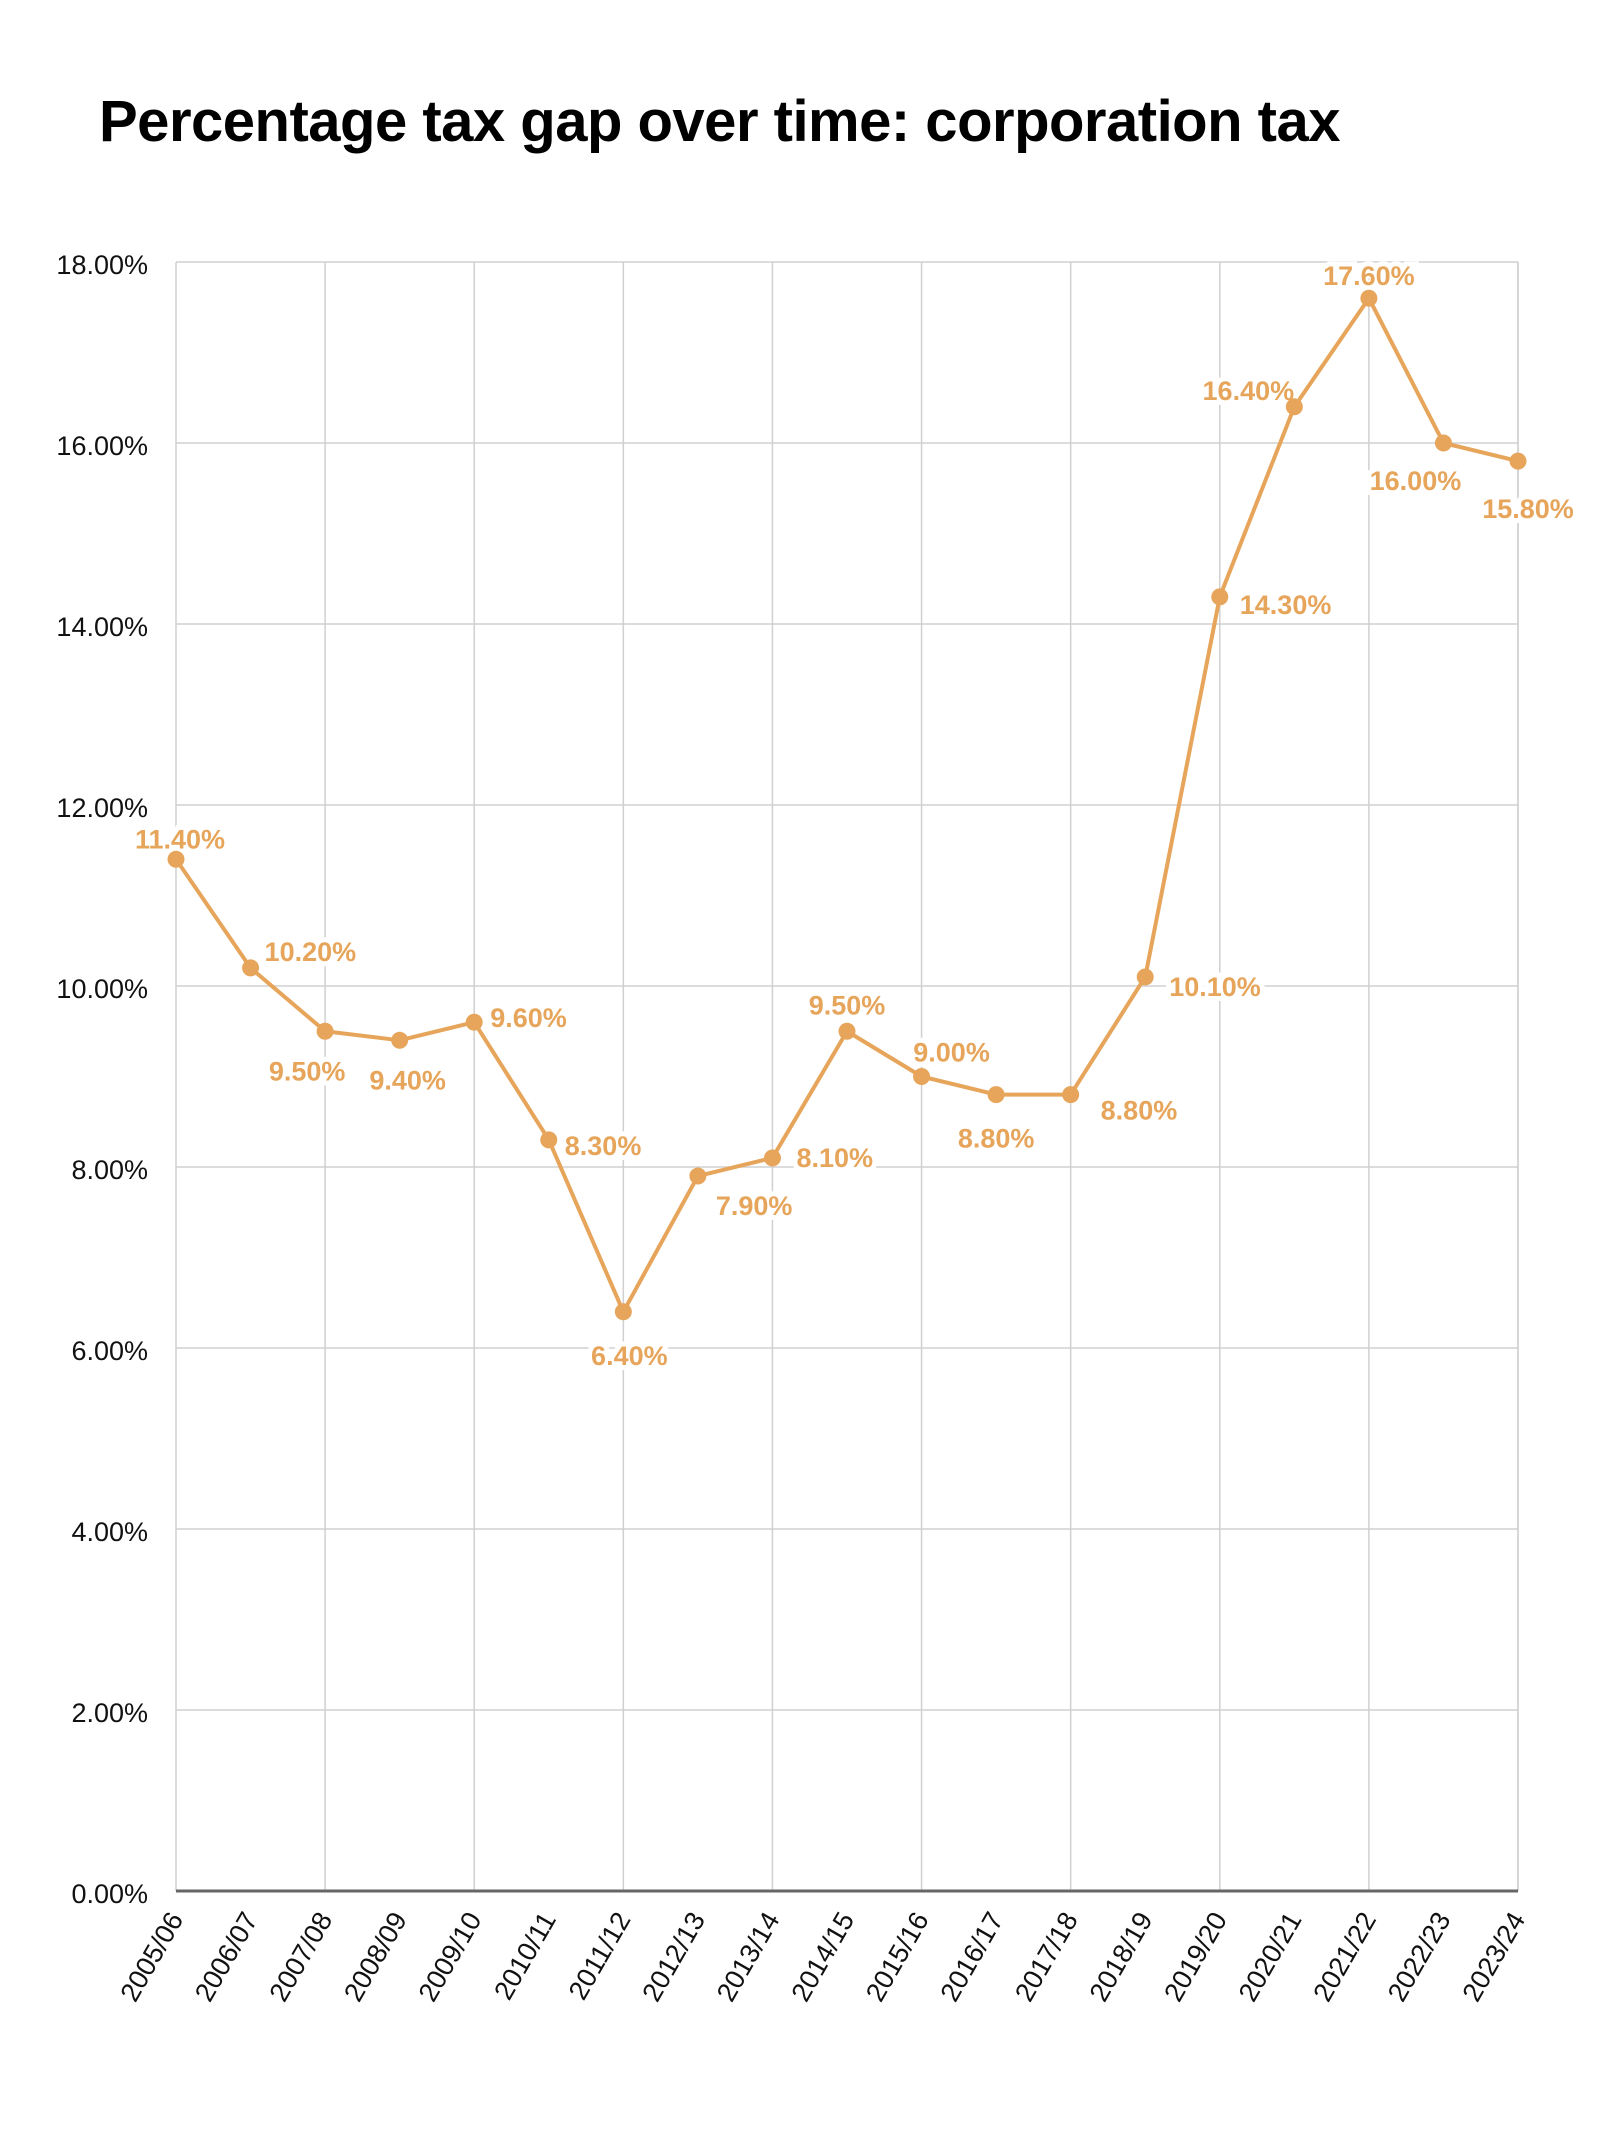 The height and width of the screenshot is (2133, 1600). What do you see at coordinates (102, 989) in the screenshot?
I see `y-tick-label: 10.00%` at bounding box center [102, 989].